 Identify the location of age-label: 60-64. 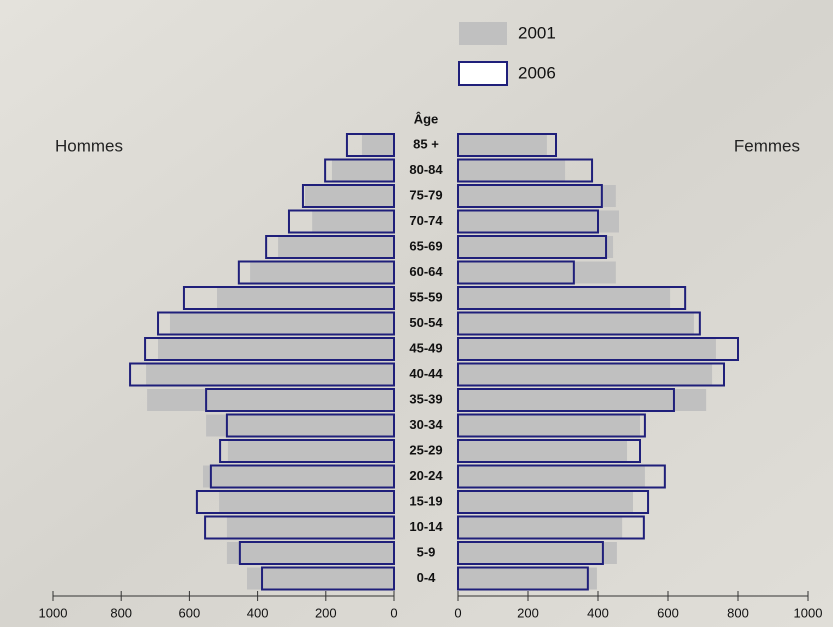
(426, 271).